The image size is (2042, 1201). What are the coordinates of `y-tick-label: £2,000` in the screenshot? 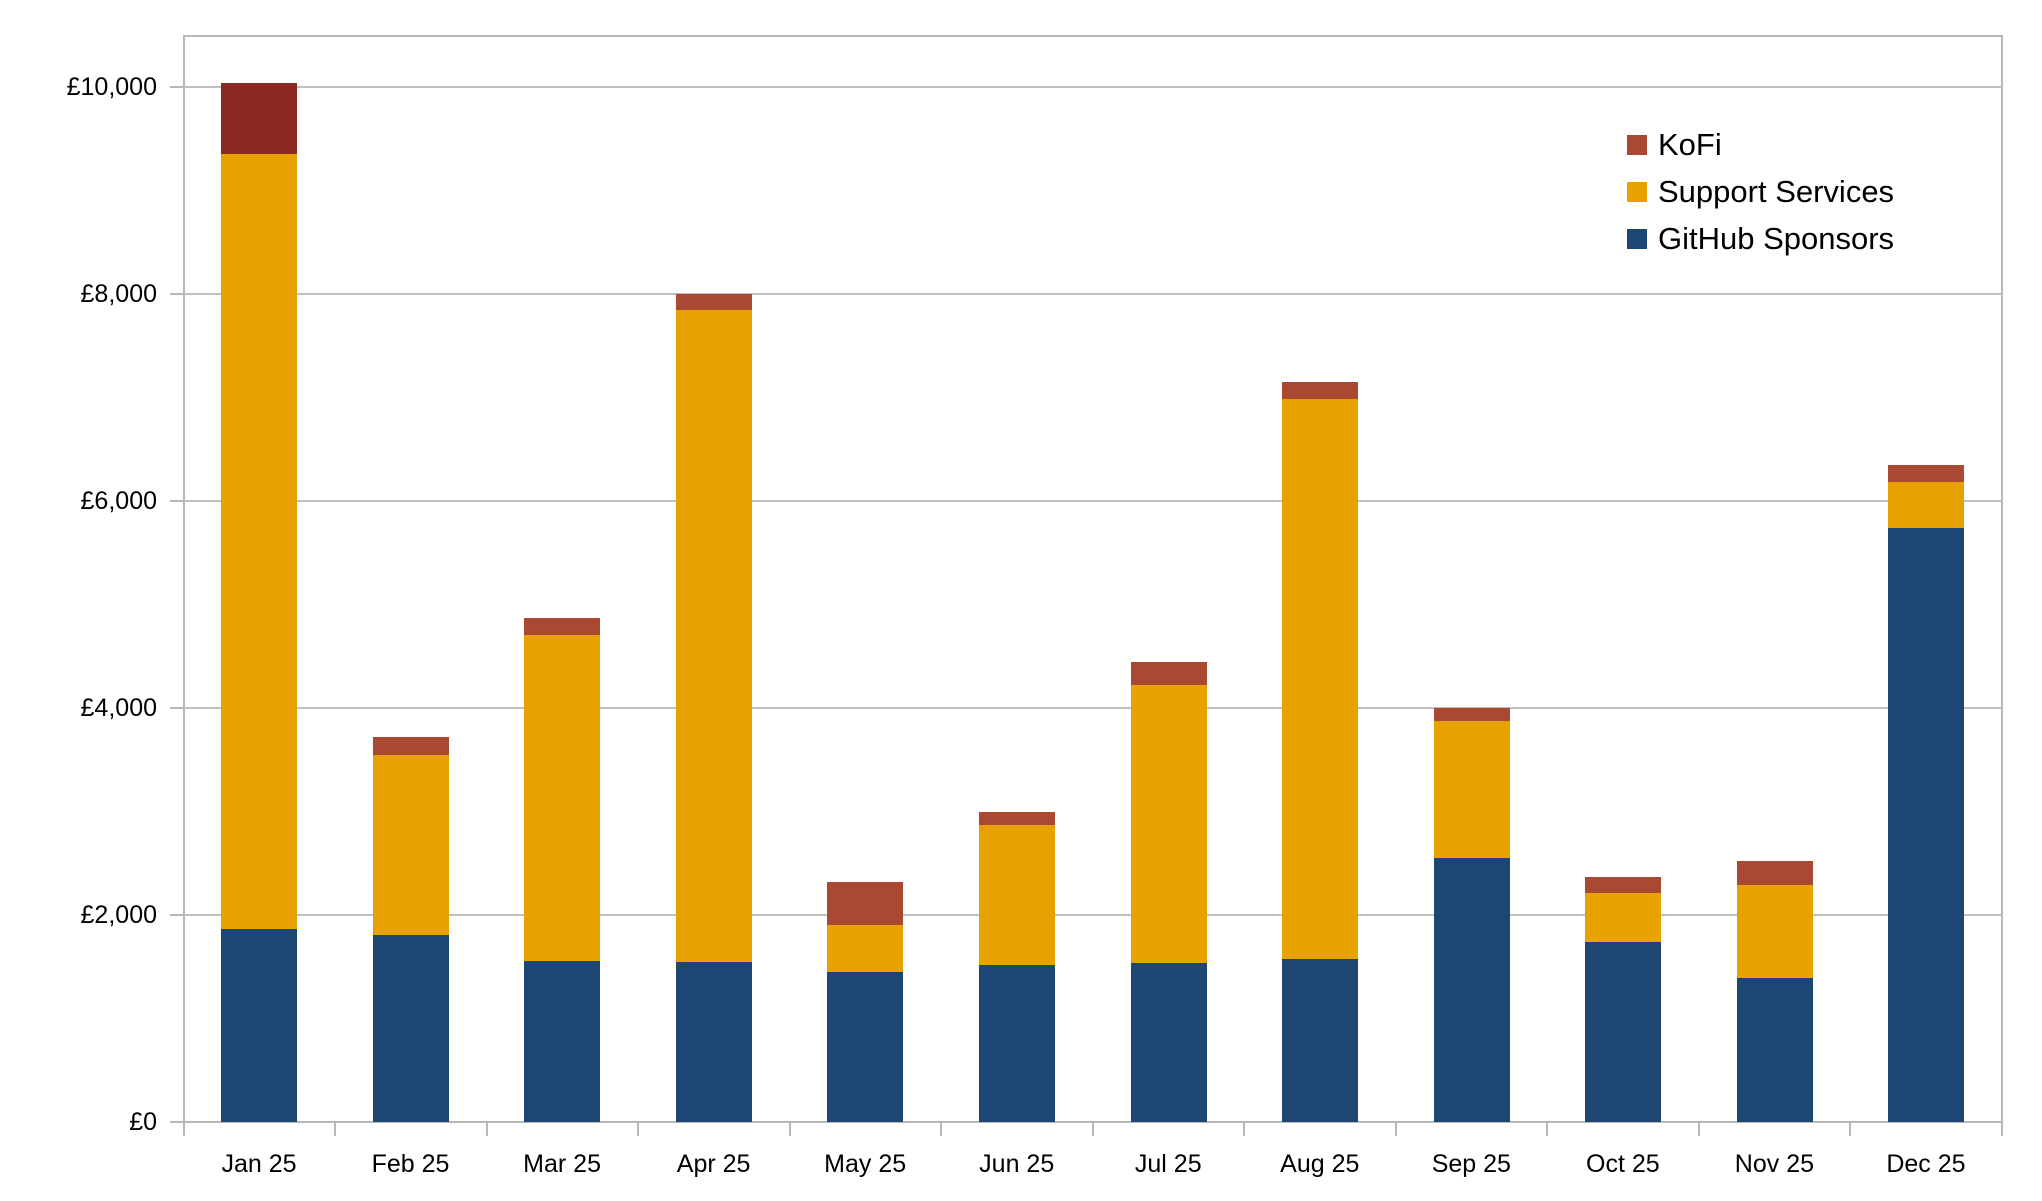 It's located at (118, 915).